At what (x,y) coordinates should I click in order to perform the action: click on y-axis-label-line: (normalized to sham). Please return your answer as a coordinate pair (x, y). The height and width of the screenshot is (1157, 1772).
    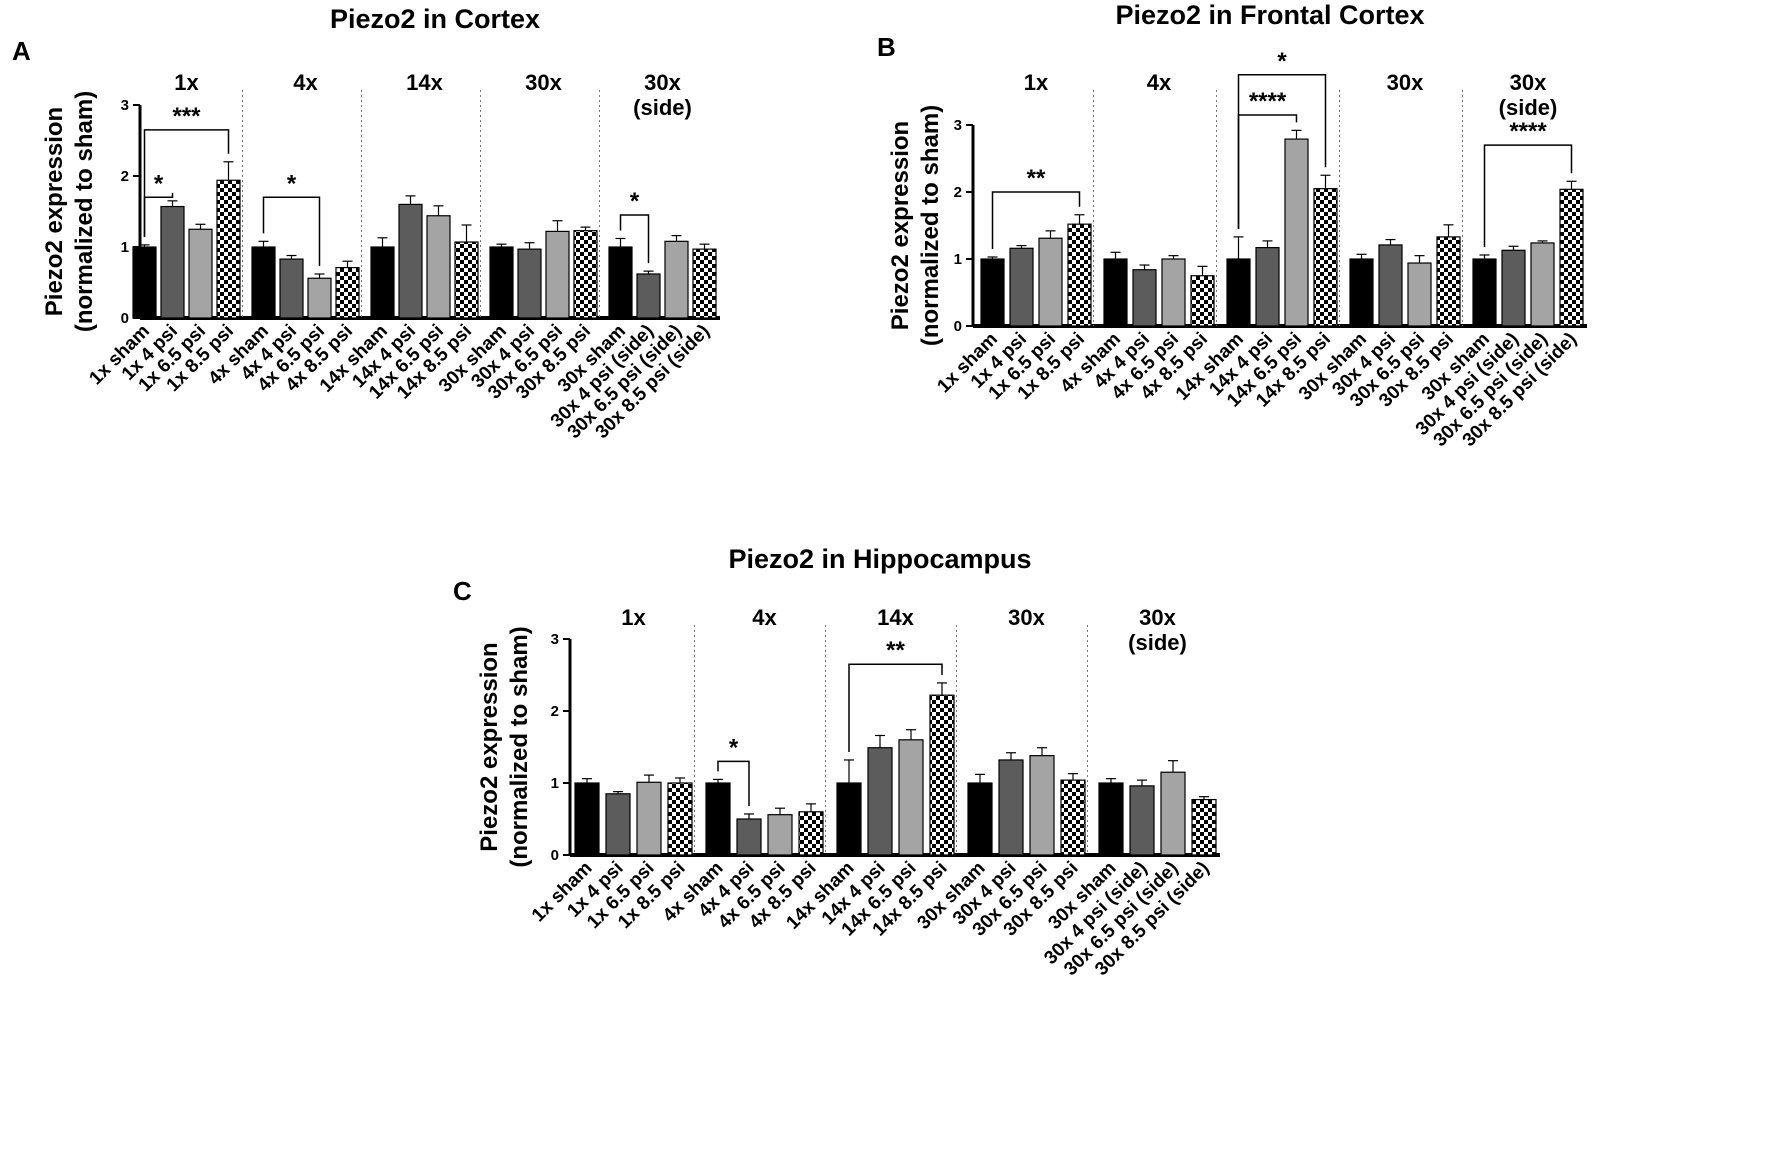
    Looking at the image, I should click on (519, 746).